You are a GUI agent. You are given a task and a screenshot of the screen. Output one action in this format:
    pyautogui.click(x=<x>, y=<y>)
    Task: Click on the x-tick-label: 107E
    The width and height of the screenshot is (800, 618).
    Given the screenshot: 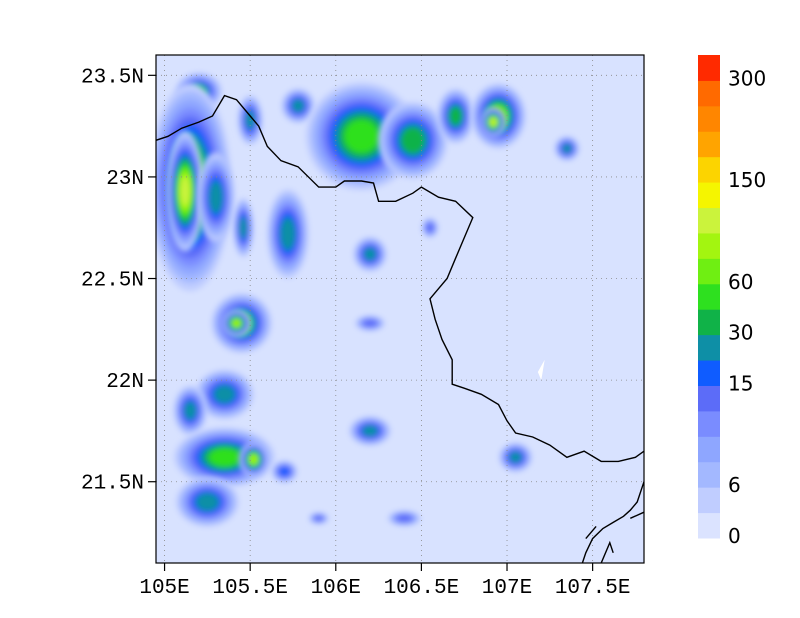 What is the action you would take?
    pyautogui.click(x=507, y=588)
    